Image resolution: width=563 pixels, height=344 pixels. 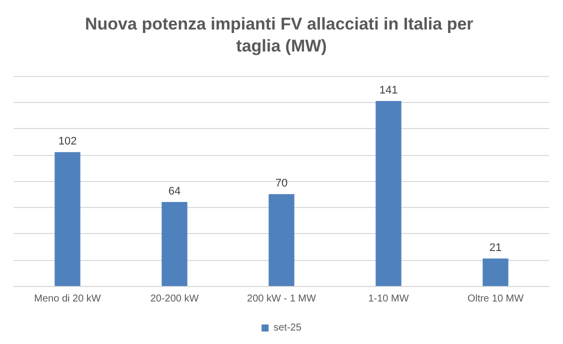 What do you see at coordinates (281, 184) in the screenshot?
I see `data-label: 70` at bounding box center [281, 184].